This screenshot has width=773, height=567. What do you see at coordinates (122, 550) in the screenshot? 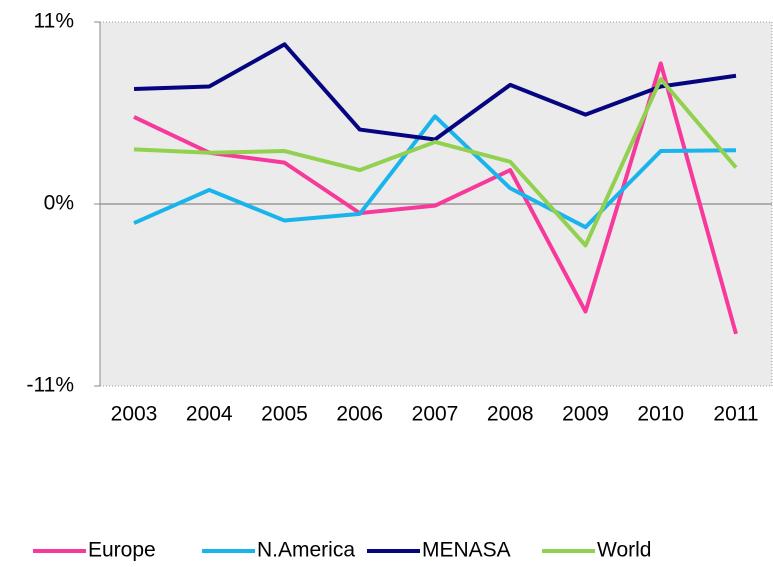
I see `legend-label: Europe` at bounding box center [122, 550].